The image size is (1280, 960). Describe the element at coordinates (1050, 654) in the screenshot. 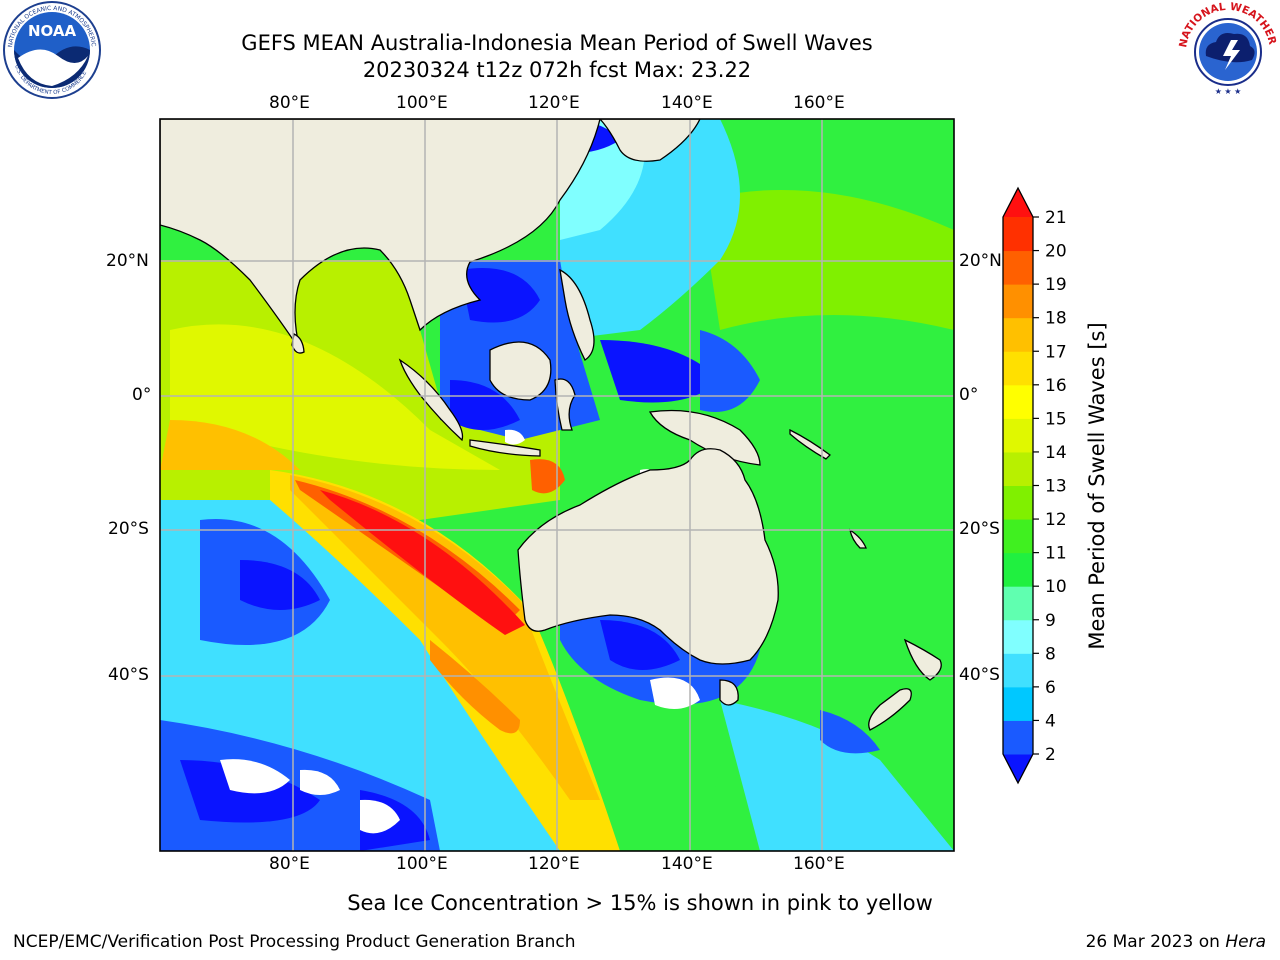

I see `colorbar-tick-label: 8` at that location.